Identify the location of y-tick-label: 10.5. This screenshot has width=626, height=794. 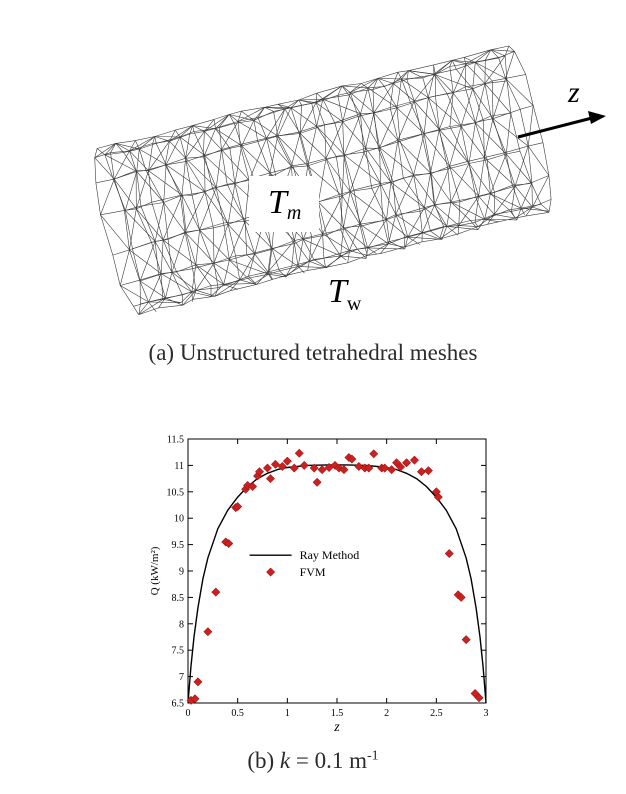
(176, 492).